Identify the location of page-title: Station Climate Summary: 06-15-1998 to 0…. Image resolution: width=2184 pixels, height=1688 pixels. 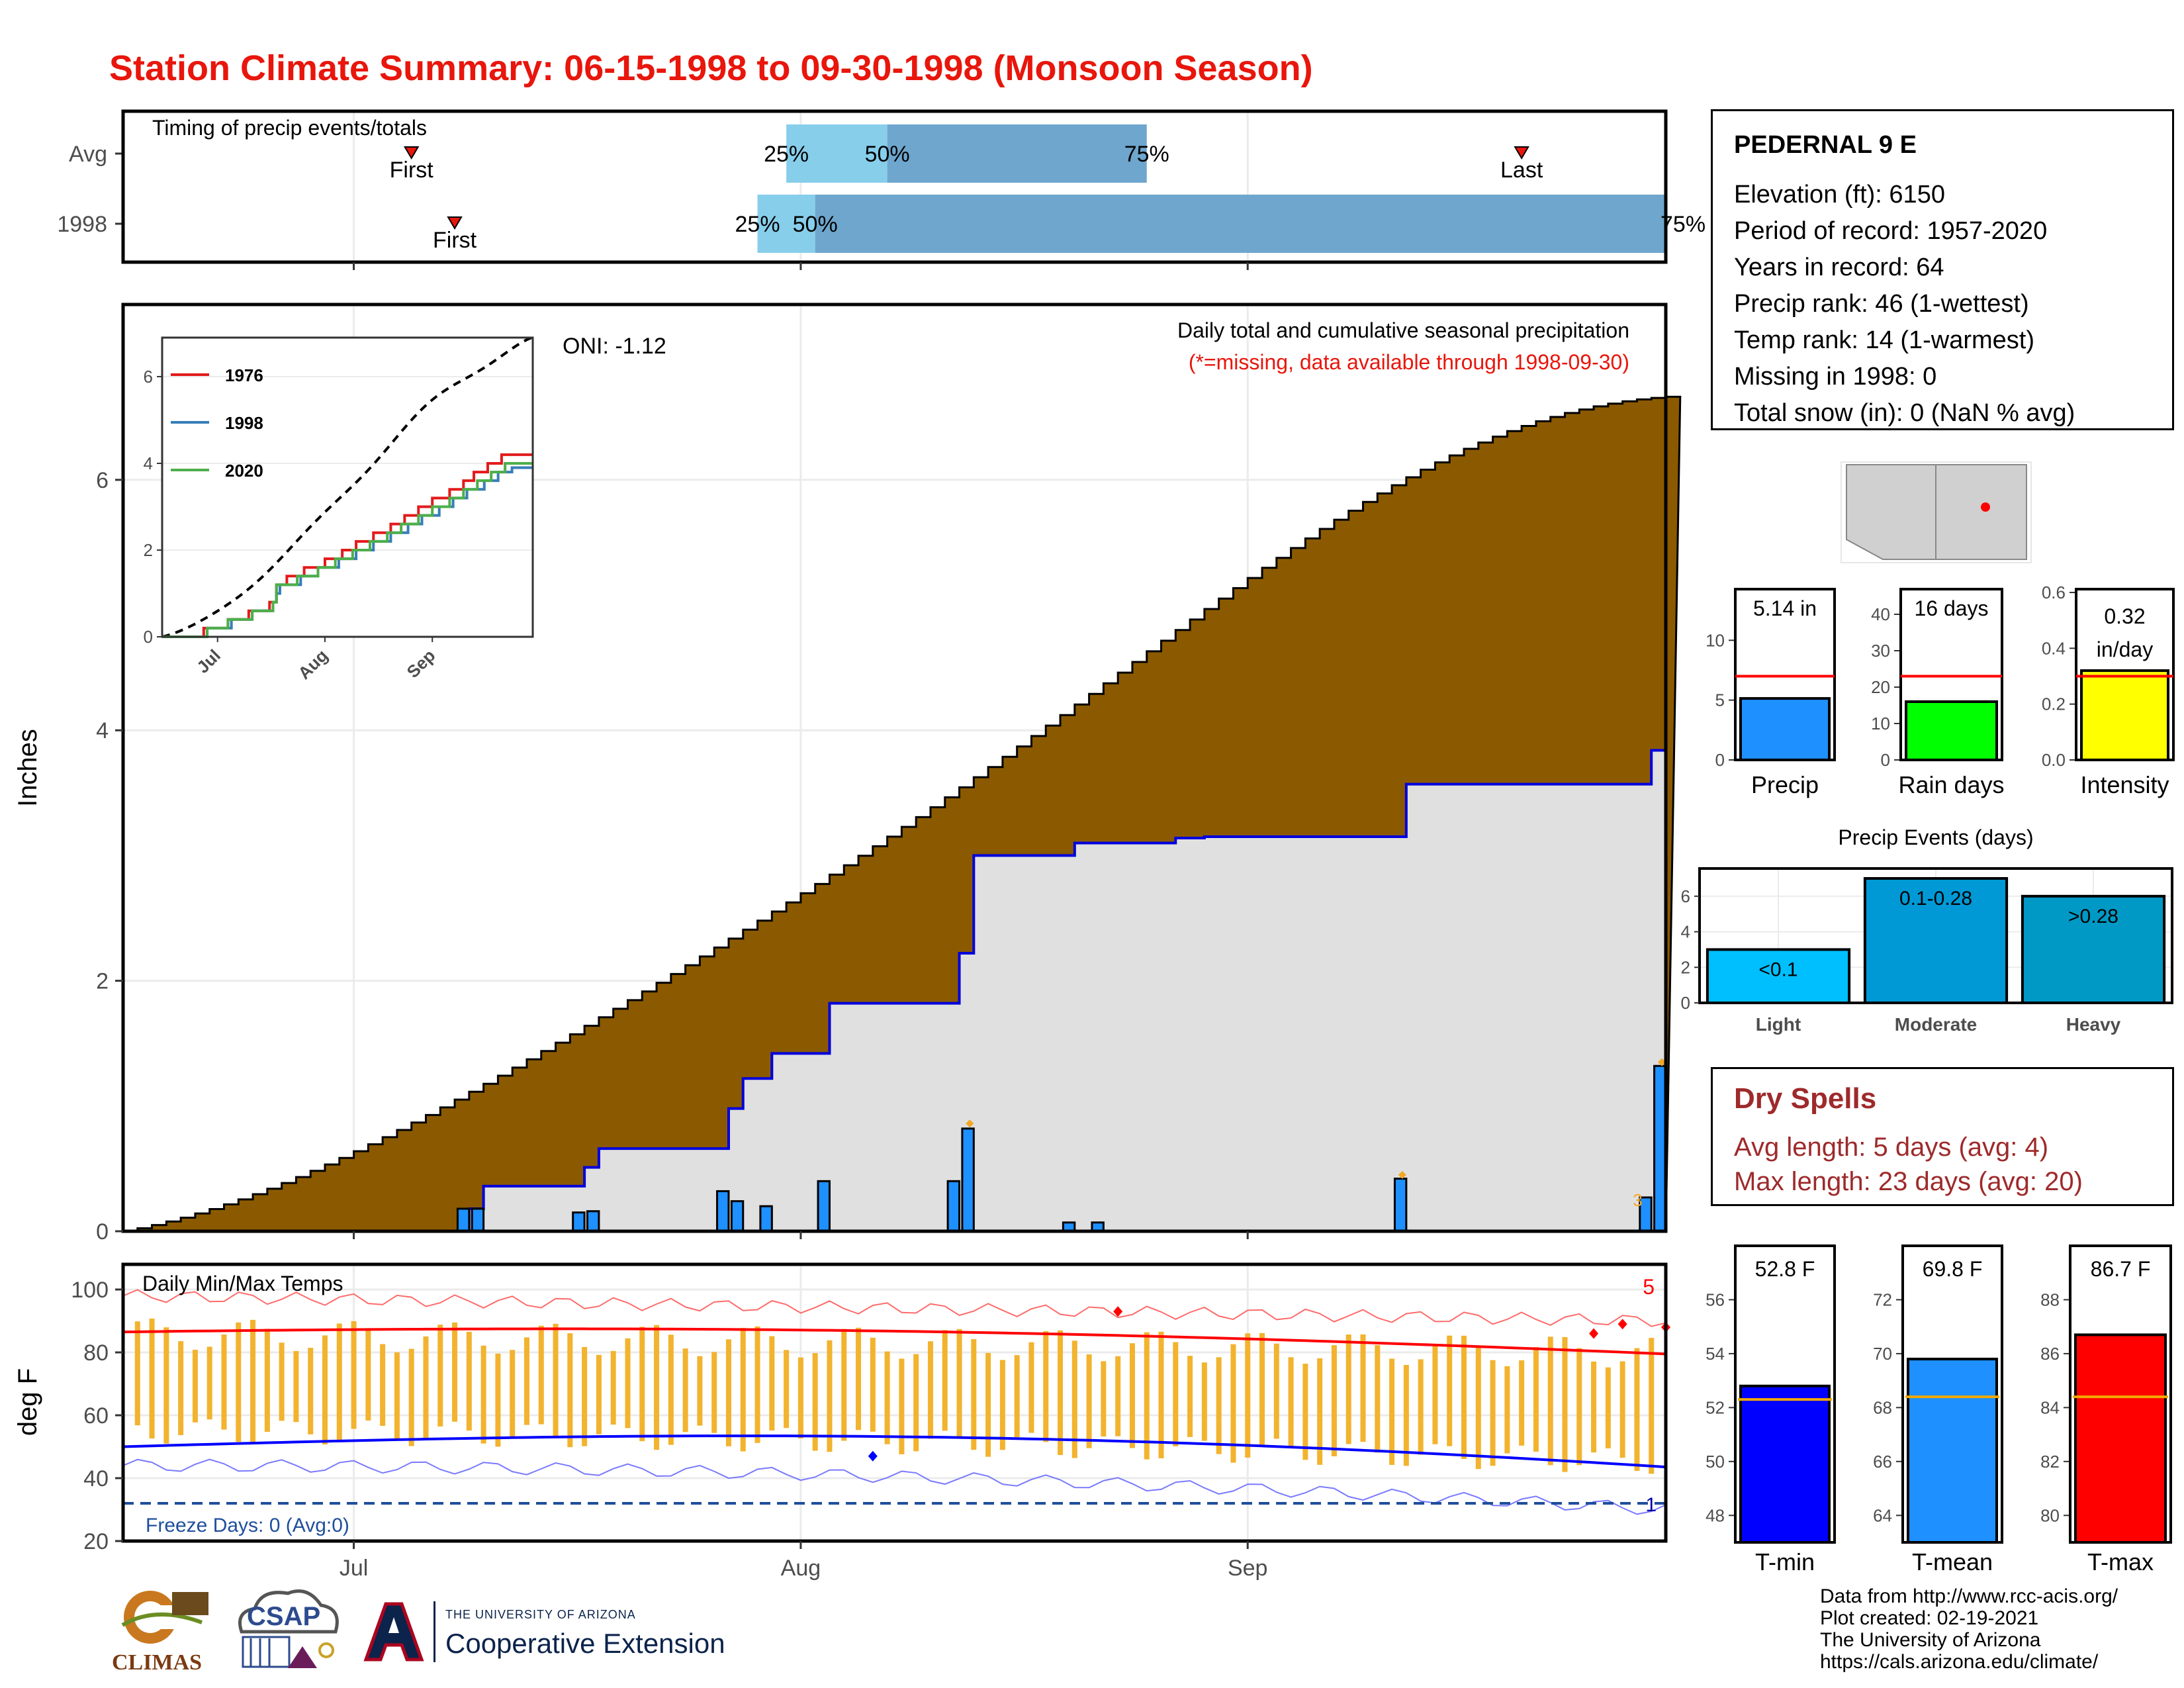
(711, 68).